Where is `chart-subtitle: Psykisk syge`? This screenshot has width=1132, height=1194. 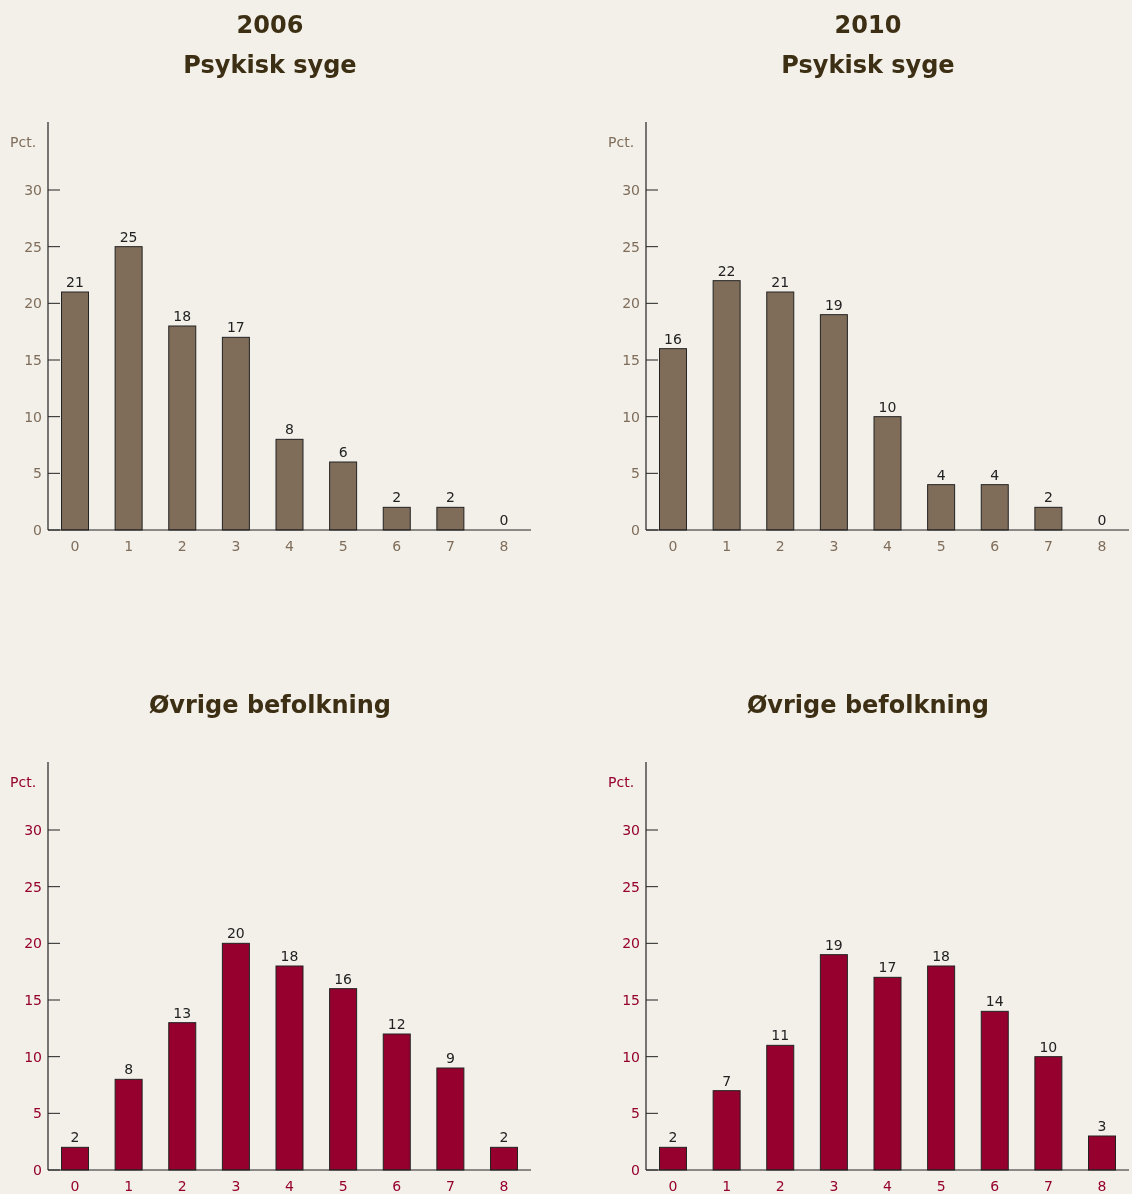 chart-subtitle: Psykisk syge is located at coordinates (868, 65).